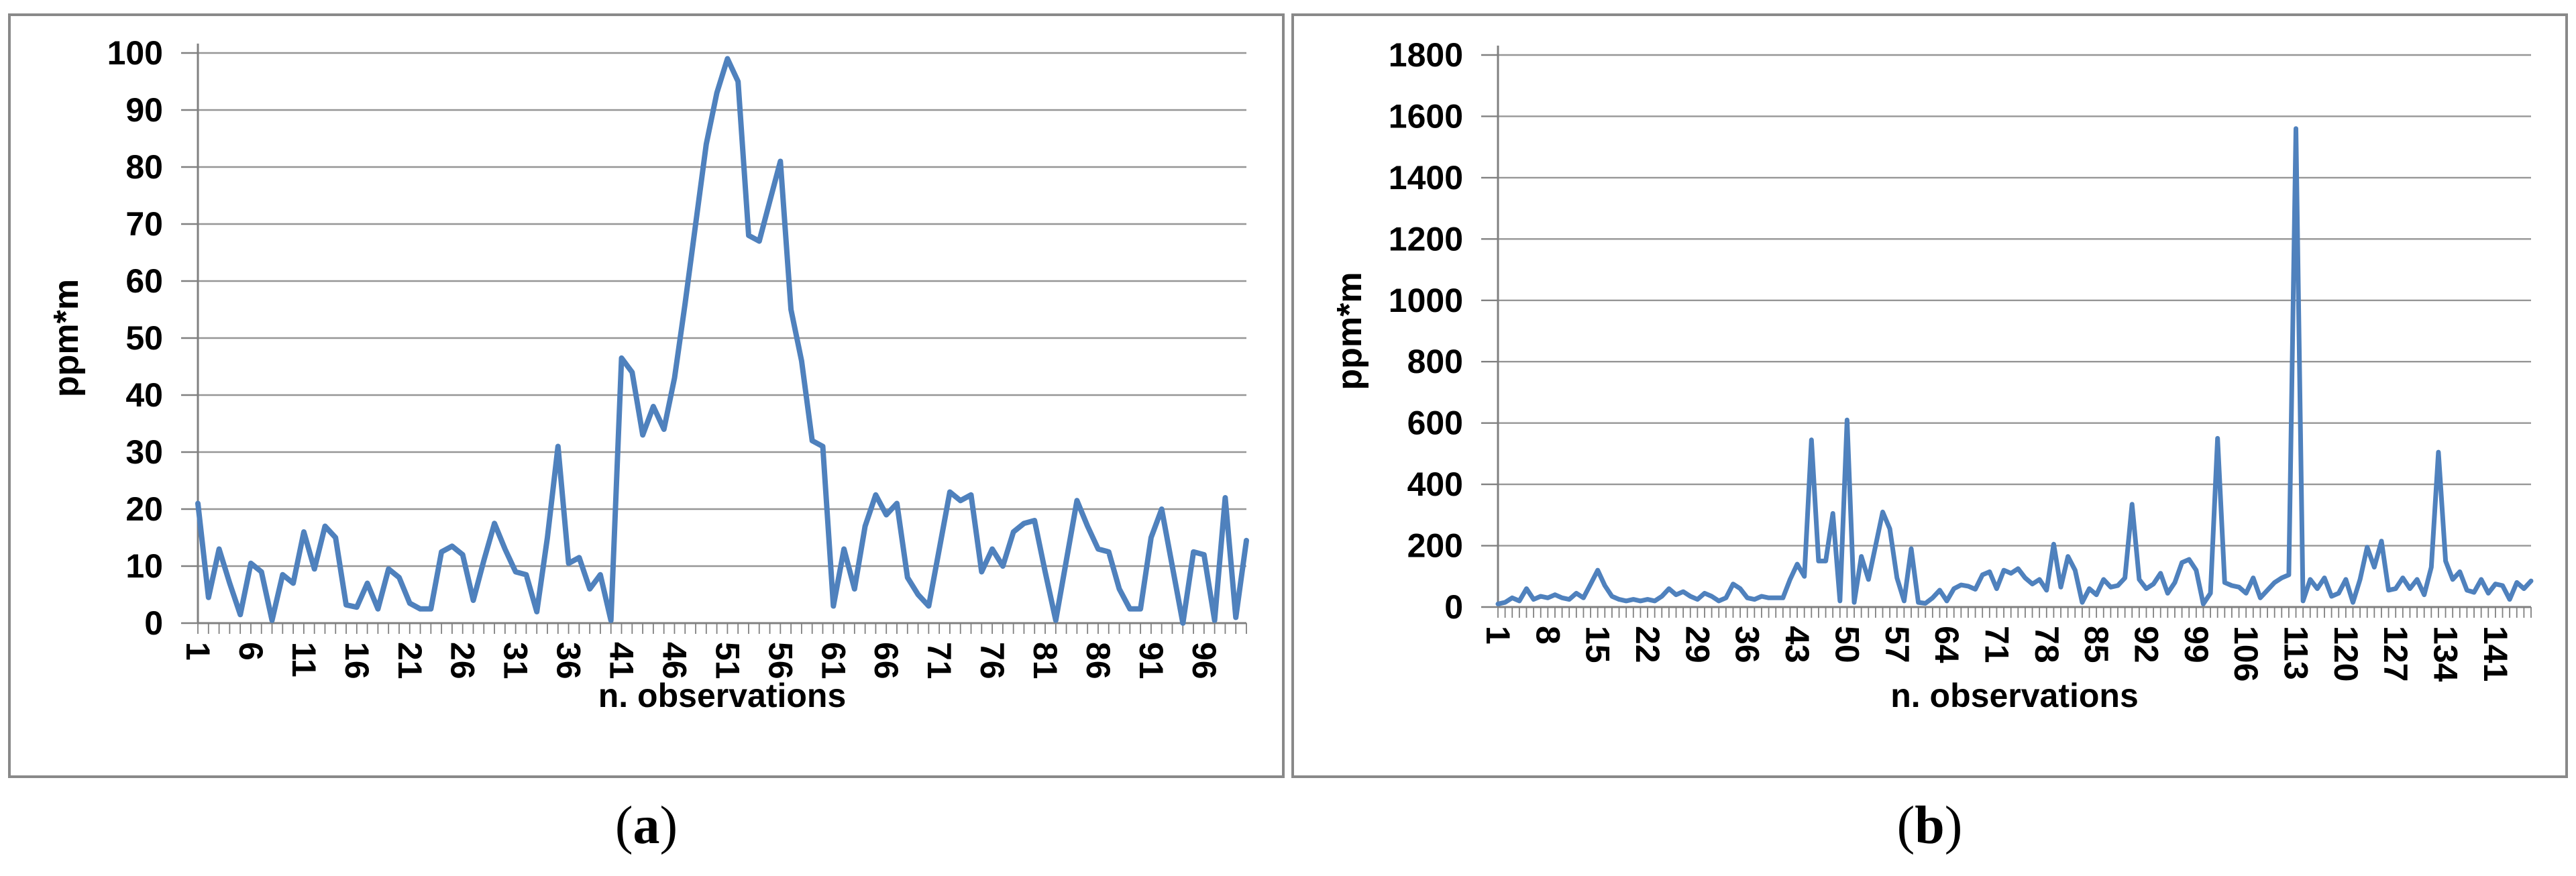 The height and width of the screenshot is (876, 2576). Describe the element at coordinates (2196, 644) in the screenshot. I see `x-tick-label: 99` at that location.